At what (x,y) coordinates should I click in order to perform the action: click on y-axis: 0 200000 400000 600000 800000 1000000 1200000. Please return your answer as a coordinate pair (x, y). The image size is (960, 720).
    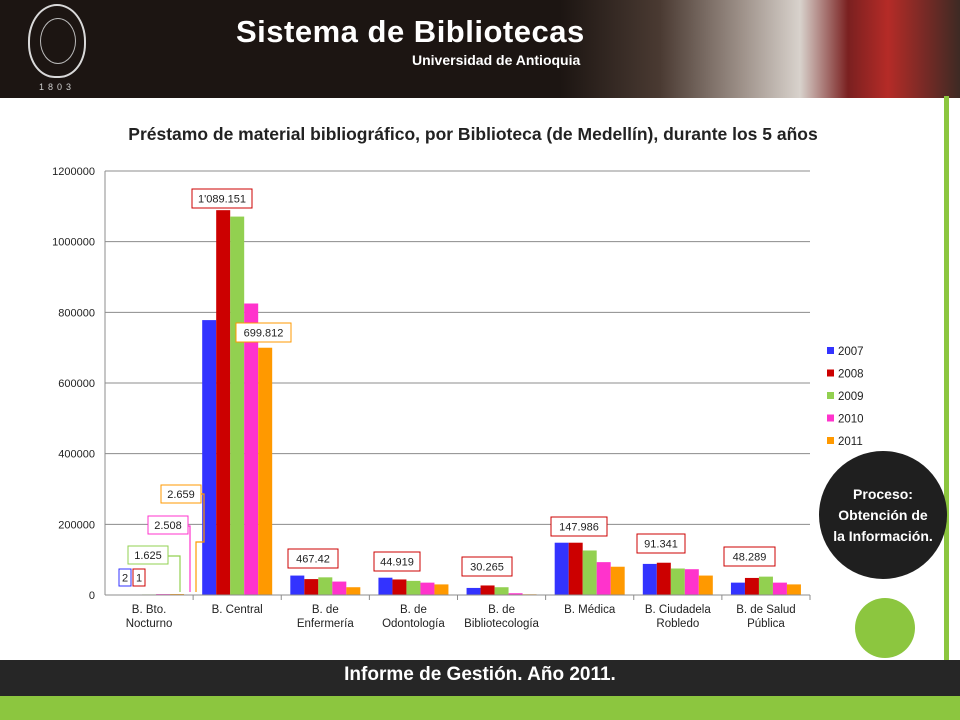
    Looking at the image, I should click on (79, 384).